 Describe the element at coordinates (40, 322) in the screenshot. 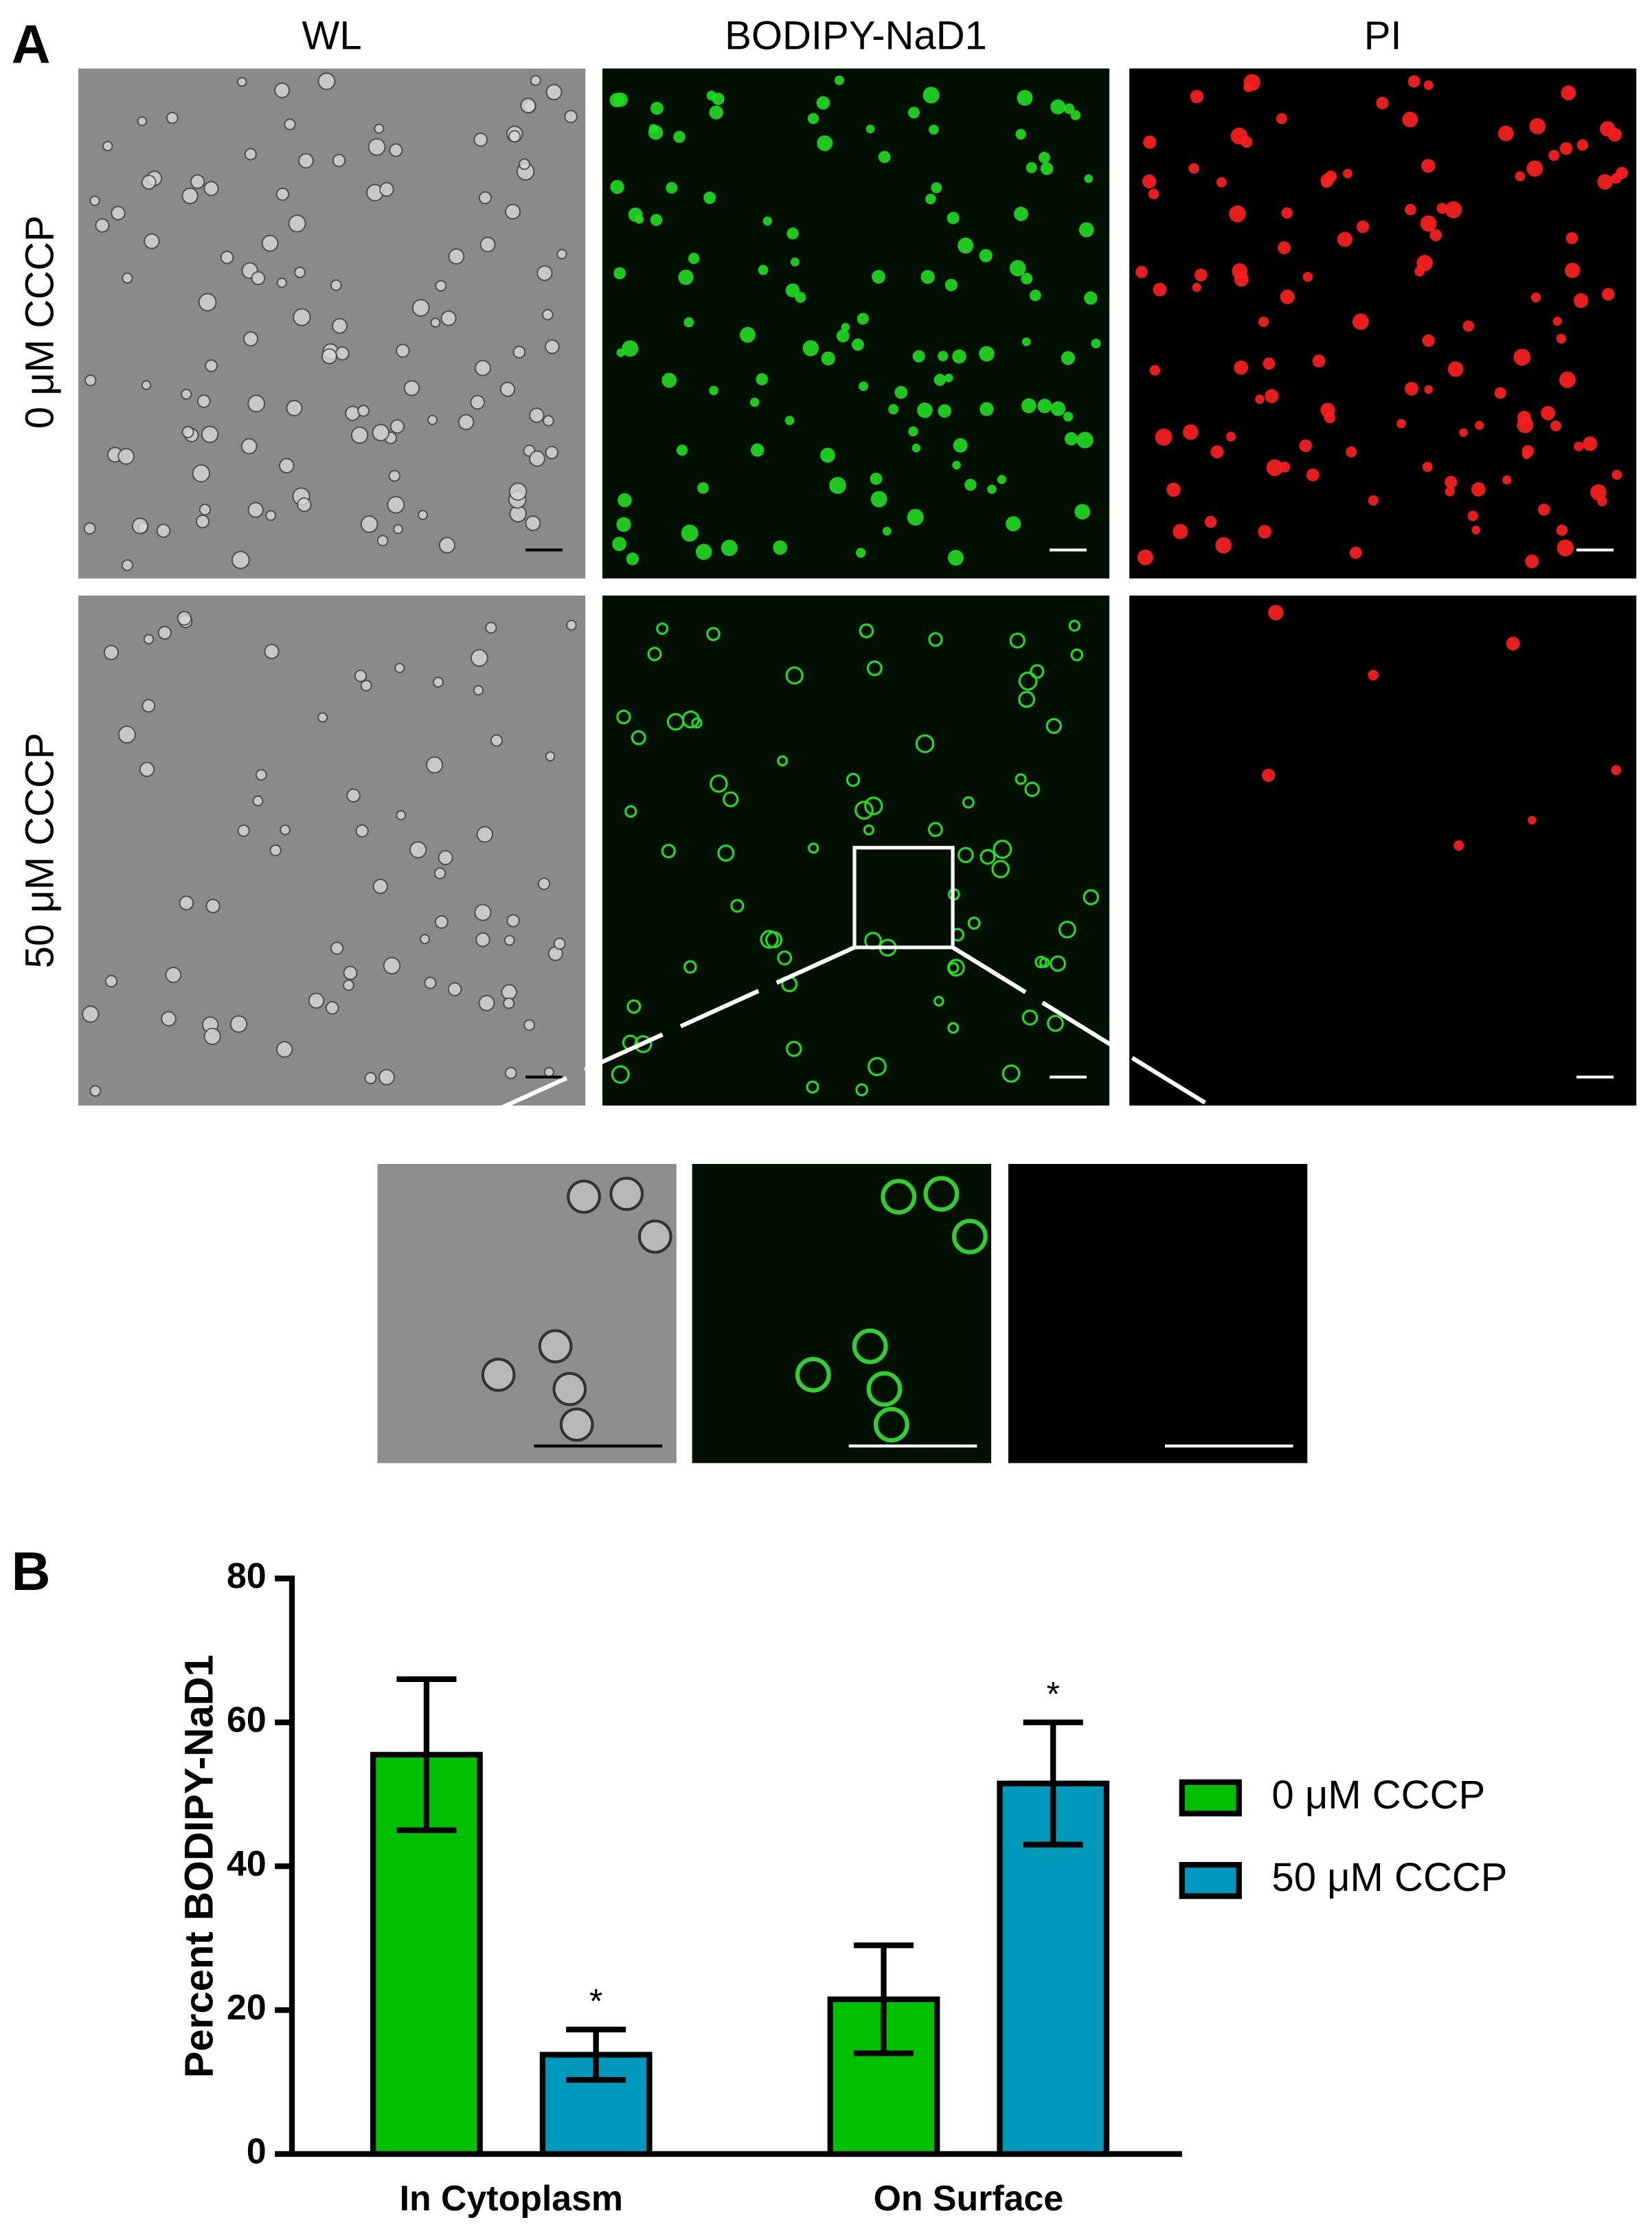

I see `row-label: 0 μM CCCP` at that location.